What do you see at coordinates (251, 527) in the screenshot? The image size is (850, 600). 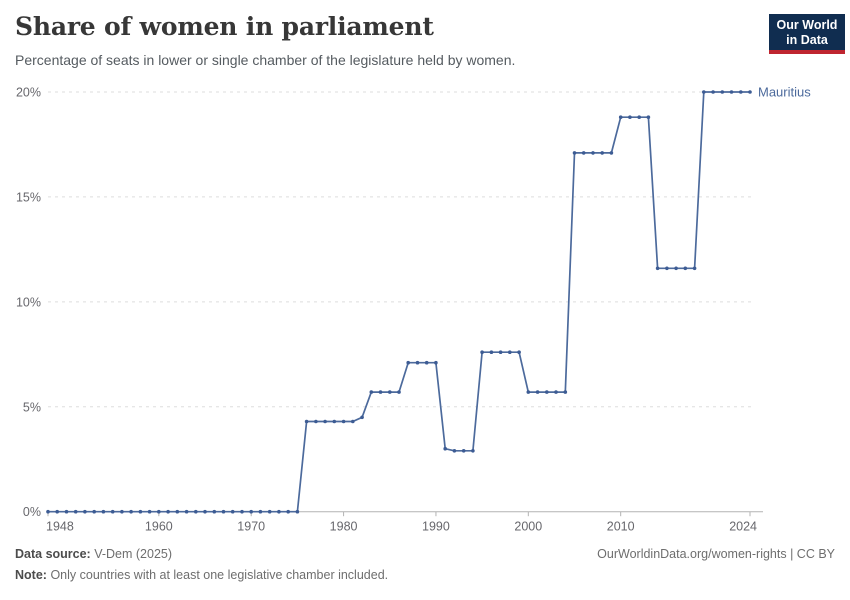 I see `x-tick-label: 1970` at bounding box center [251, 527].